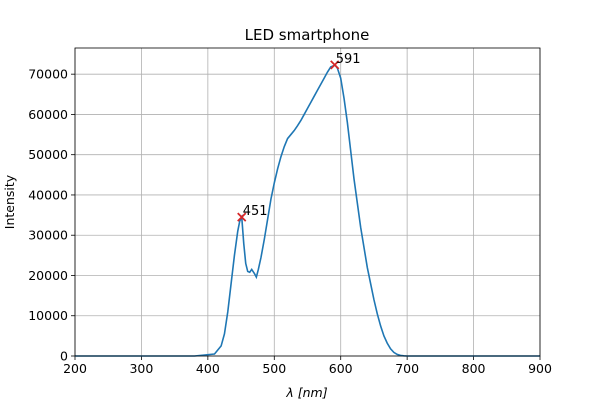  I want to click on y-tick-label: 40000, so click(48, 194).